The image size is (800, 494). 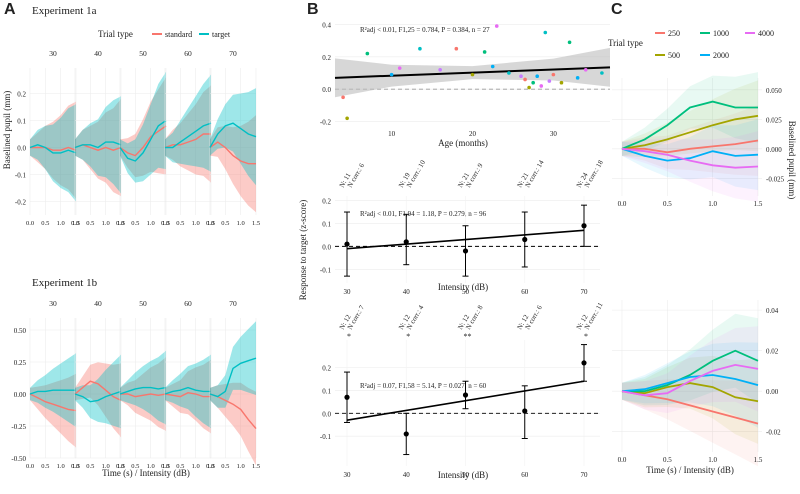 I want to click on panel-c-ylabel: Baselined pupil (mm), so click(x=792, y=160).